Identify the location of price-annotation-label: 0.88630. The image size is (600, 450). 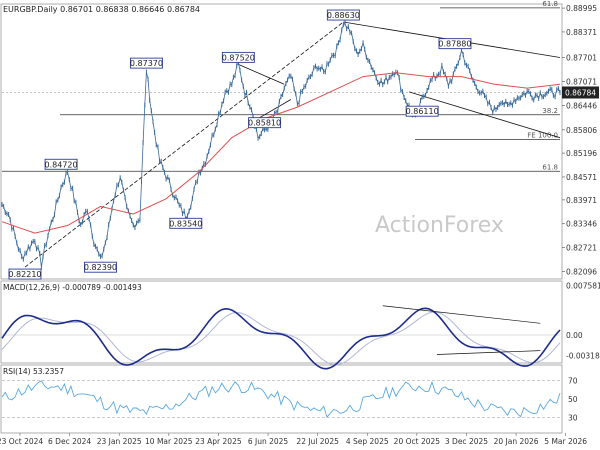
(343, 15).